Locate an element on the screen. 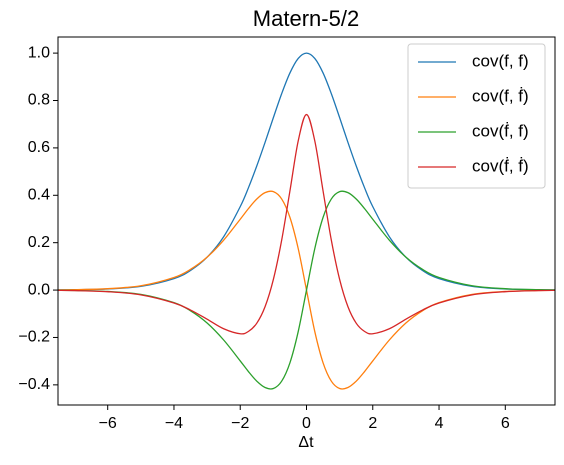 This screenshot has width=564, height=465. y-tick-label: 0.4 is located at coordinates (39, 195).